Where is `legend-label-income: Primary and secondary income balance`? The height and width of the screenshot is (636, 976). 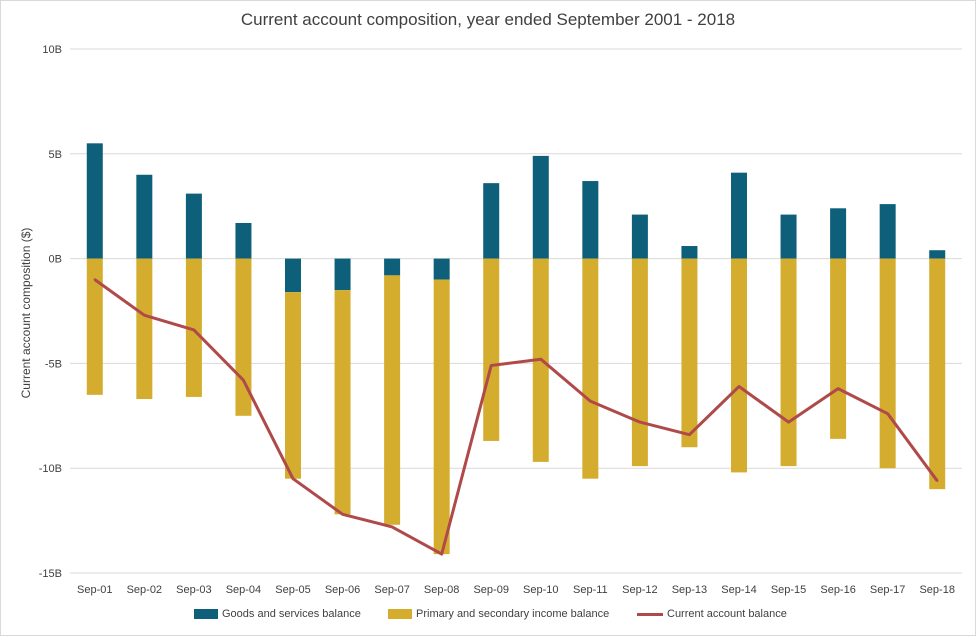
legend-label-income: Primary and secondary income balance is located at coordinates (513, 614).